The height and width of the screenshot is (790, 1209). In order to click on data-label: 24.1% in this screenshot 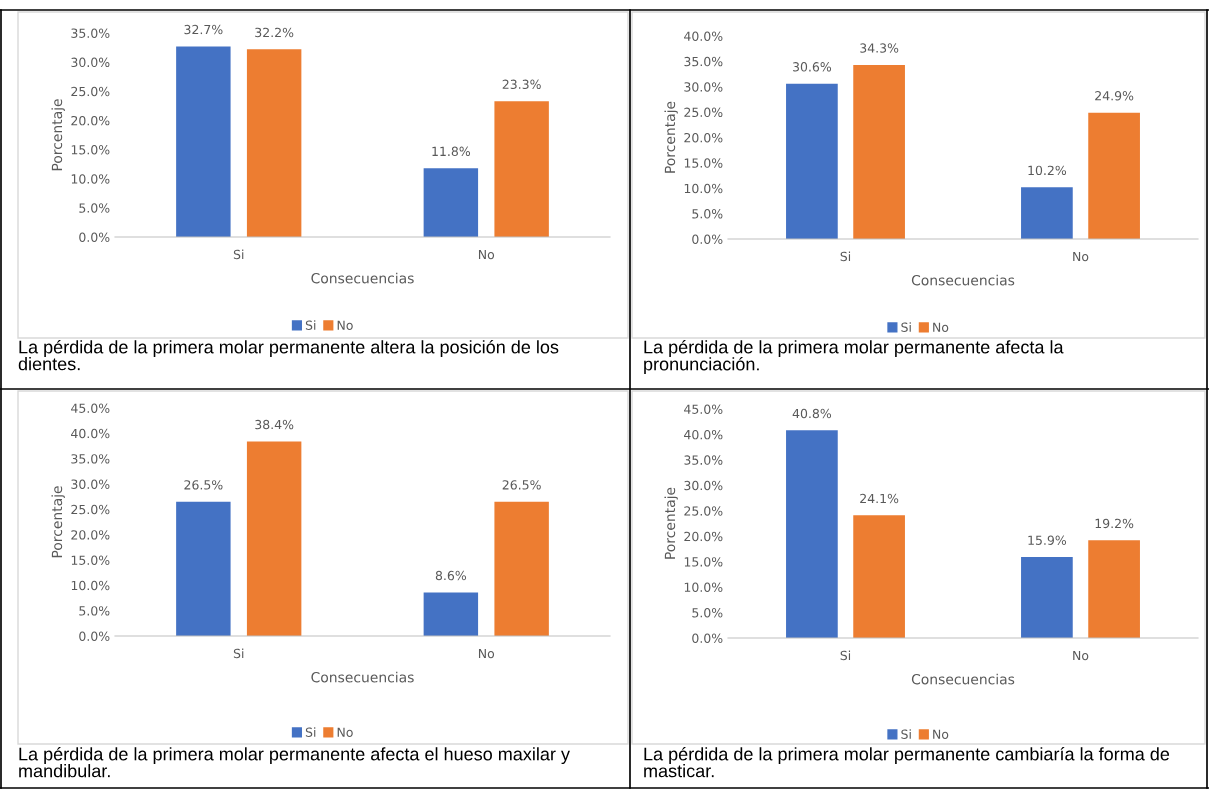, I will do `click(879, 498)`.